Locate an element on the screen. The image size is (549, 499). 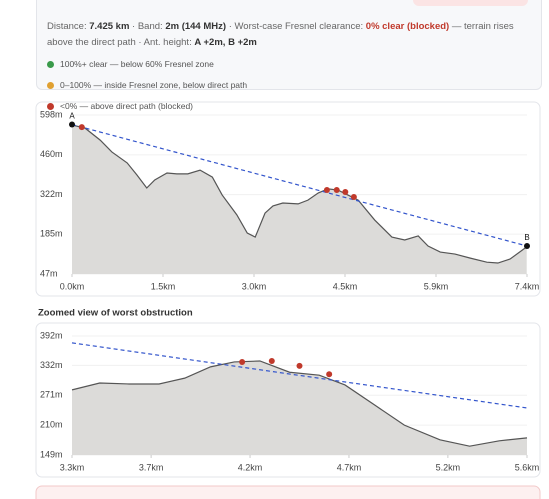
alert-card is located at coordinates (288, 492).